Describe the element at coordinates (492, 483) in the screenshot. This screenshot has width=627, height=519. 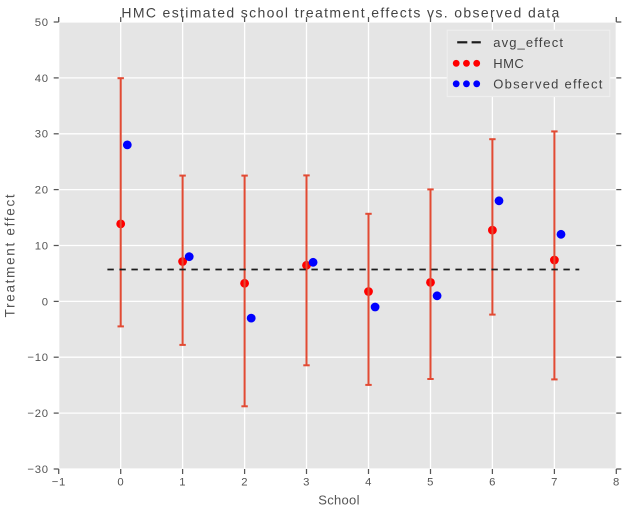
I see `svg-text: 6` at that location.